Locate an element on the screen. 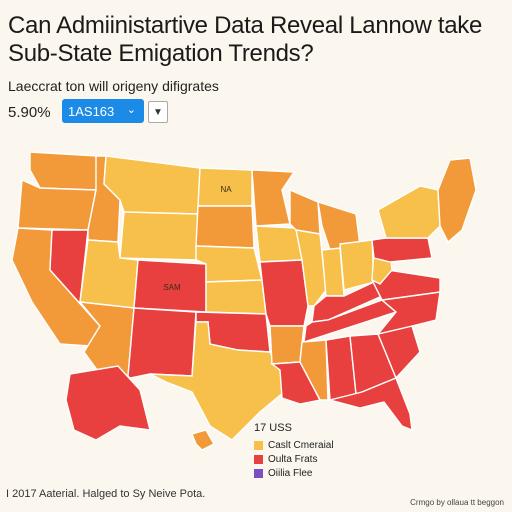 Image resolution: width=512 pixels, height=512 pixels. state-pa is located at coordinates (402, 250).